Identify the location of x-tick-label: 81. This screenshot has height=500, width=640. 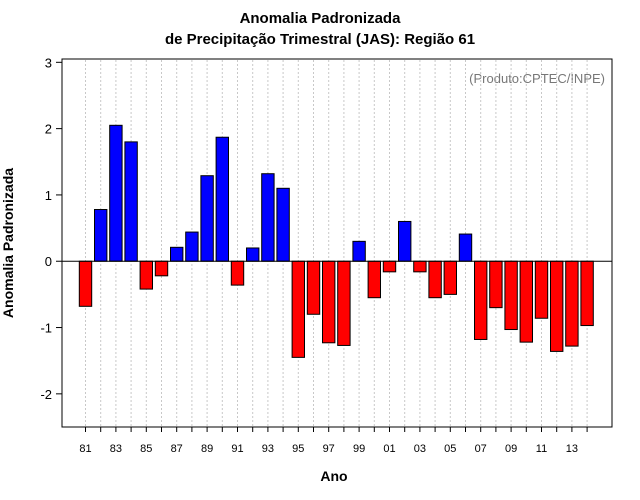
(85, 449).